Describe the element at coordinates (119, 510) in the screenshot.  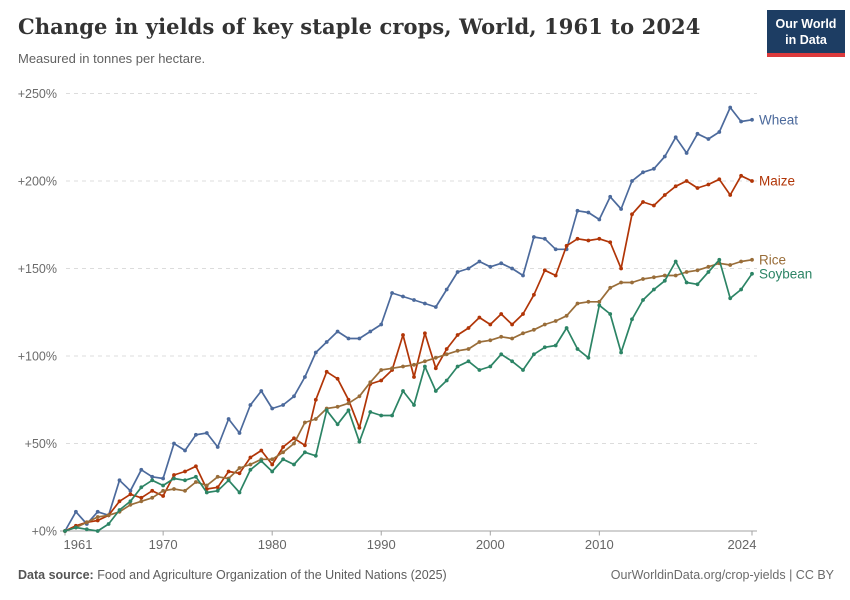
I see `soybean-point-1966` at that location.